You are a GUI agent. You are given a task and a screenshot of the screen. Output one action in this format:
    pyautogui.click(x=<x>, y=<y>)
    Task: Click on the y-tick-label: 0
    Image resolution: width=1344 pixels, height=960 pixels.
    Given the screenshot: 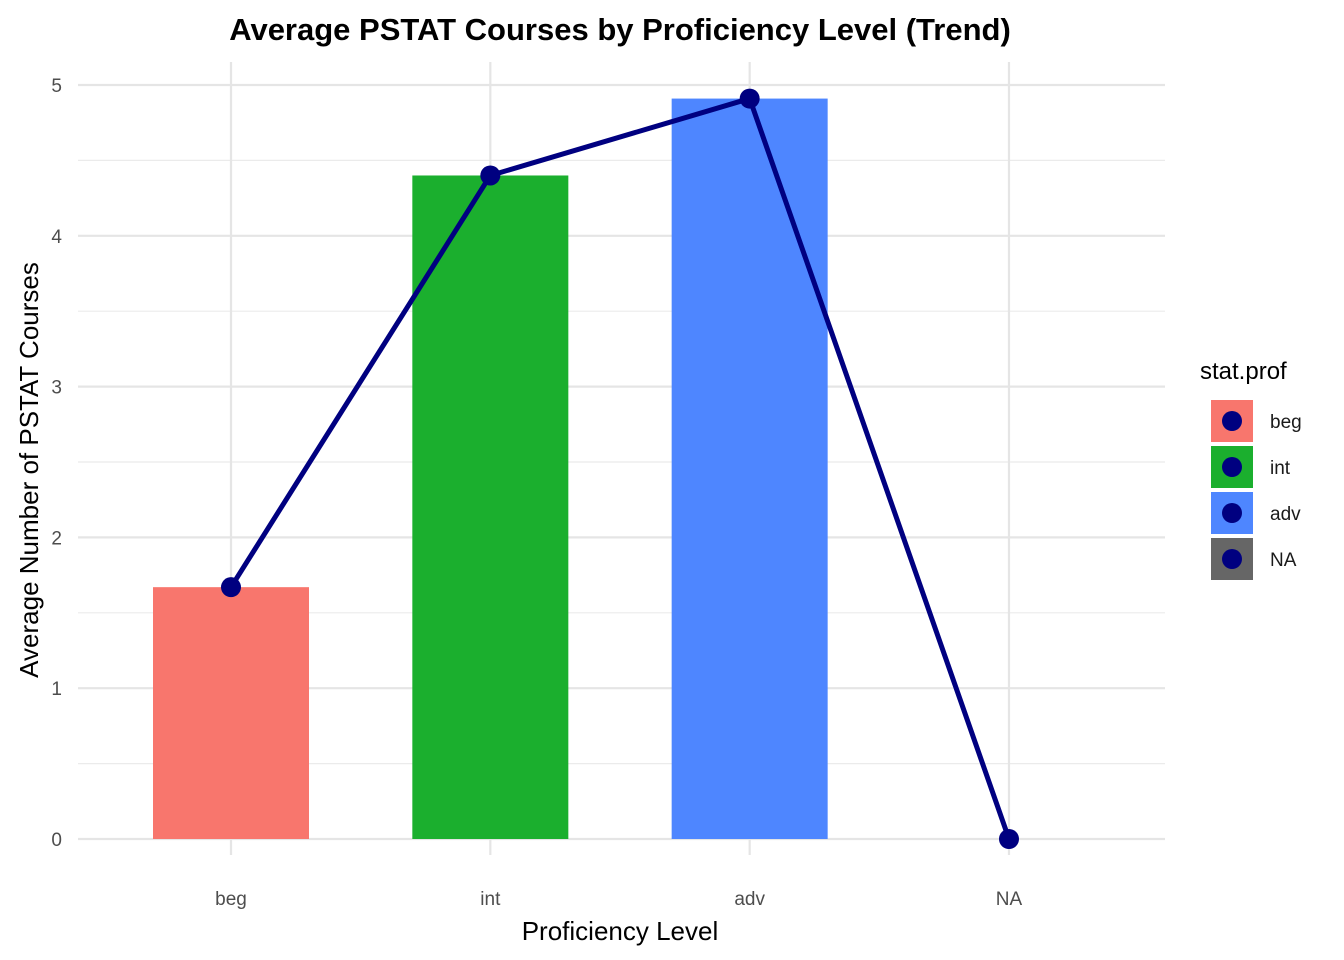 What is the action you would take?
    pyautogui.click(x=56, y=840)
    